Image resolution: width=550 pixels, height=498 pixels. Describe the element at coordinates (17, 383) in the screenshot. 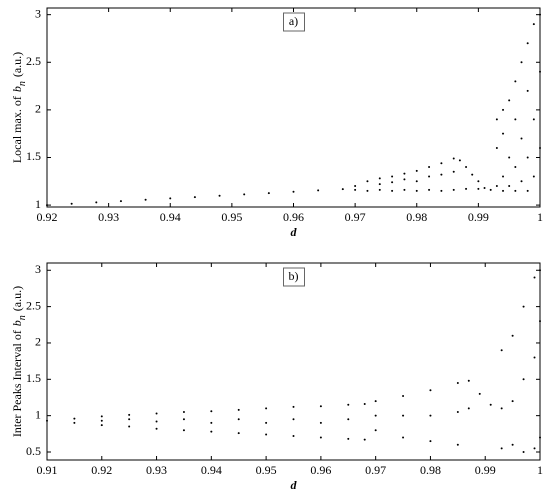

I see `y-axis-label-part: Inter Peaks Interval of` at that location.